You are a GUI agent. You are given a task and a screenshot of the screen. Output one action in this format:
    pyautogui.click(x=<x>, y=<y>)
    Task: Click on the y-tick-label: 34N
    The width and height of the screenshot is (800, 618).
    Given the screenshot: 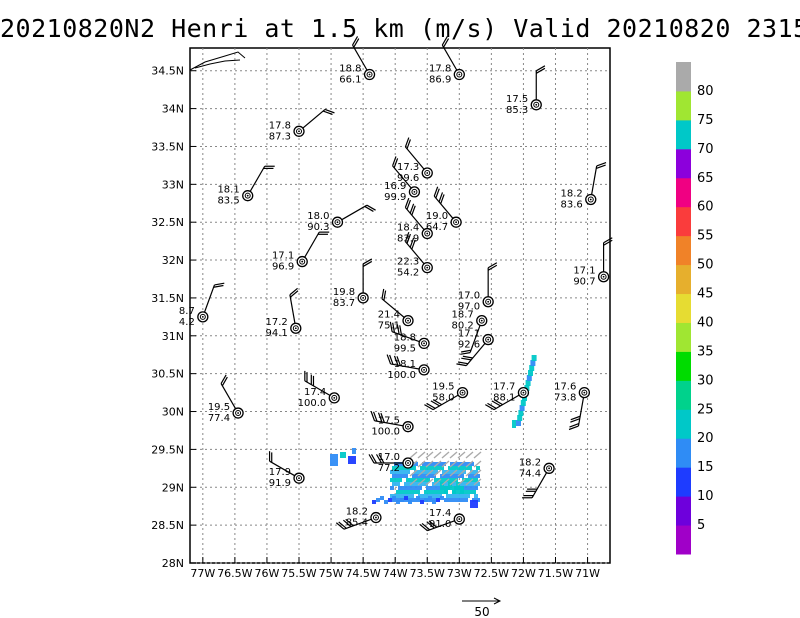 What is the action you would take?
    pyautogui.click(x=173, y=109)
    